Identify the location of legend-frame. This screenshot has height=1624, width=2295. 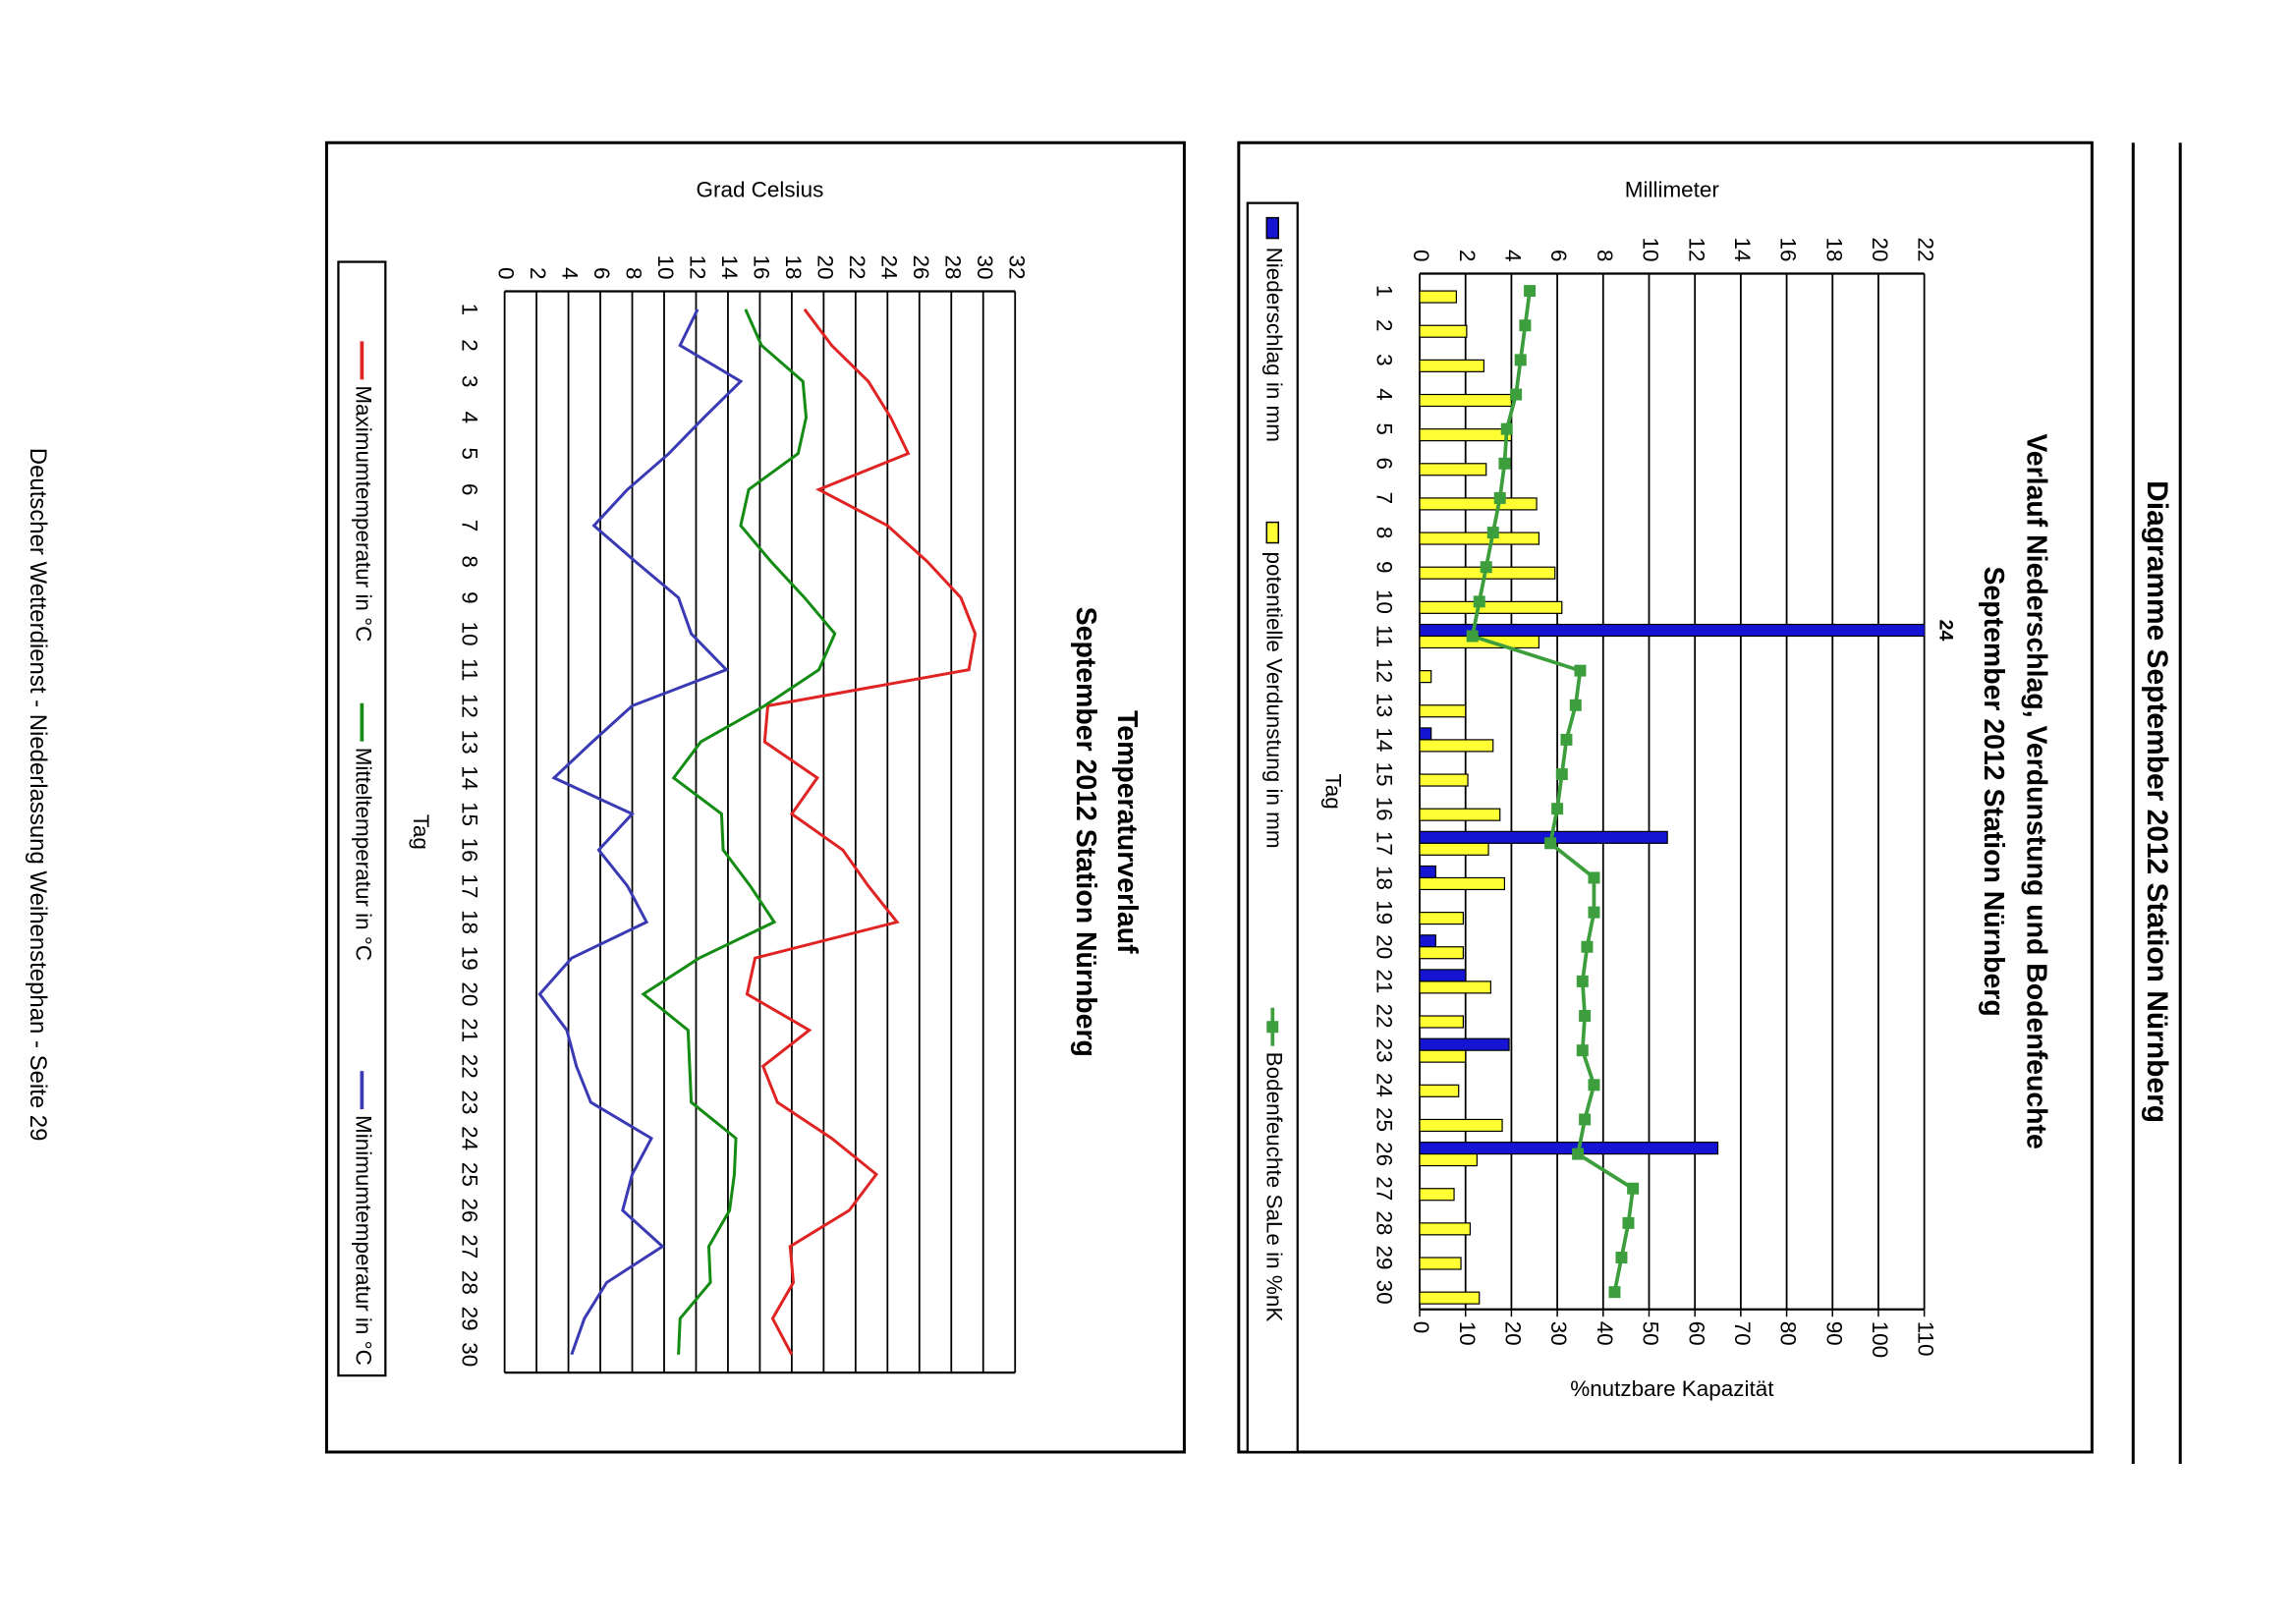
(362, 818).